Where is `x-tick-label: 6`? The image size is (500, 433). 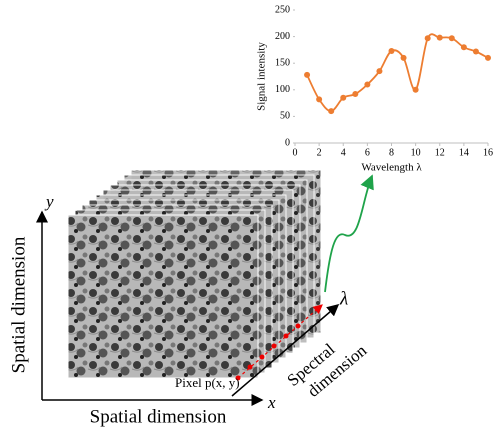 x-tick-label: 6 is located at coordinates (367, 152).